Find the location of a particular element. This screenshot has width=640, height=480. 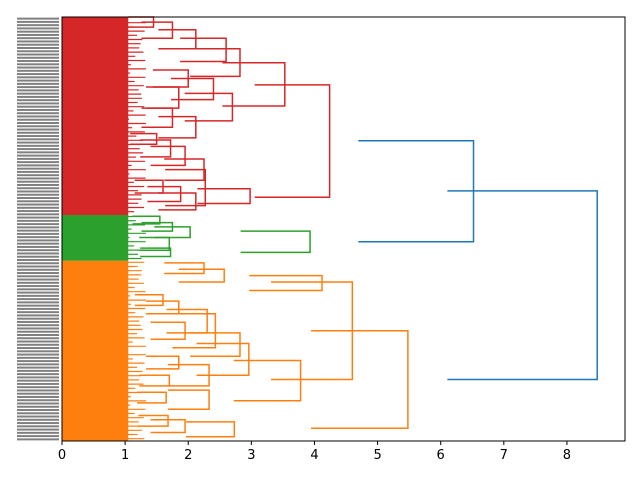

x-tick-label: 4 is located at coordinates (314, 455).